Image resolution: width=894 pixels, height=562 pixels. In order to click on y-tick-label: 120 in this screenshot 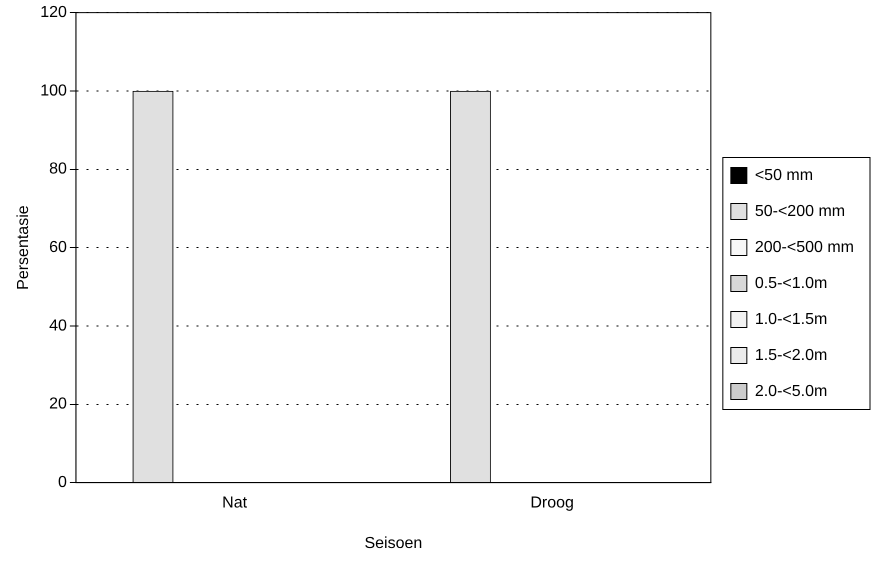, I will do `click(53, 13)`.